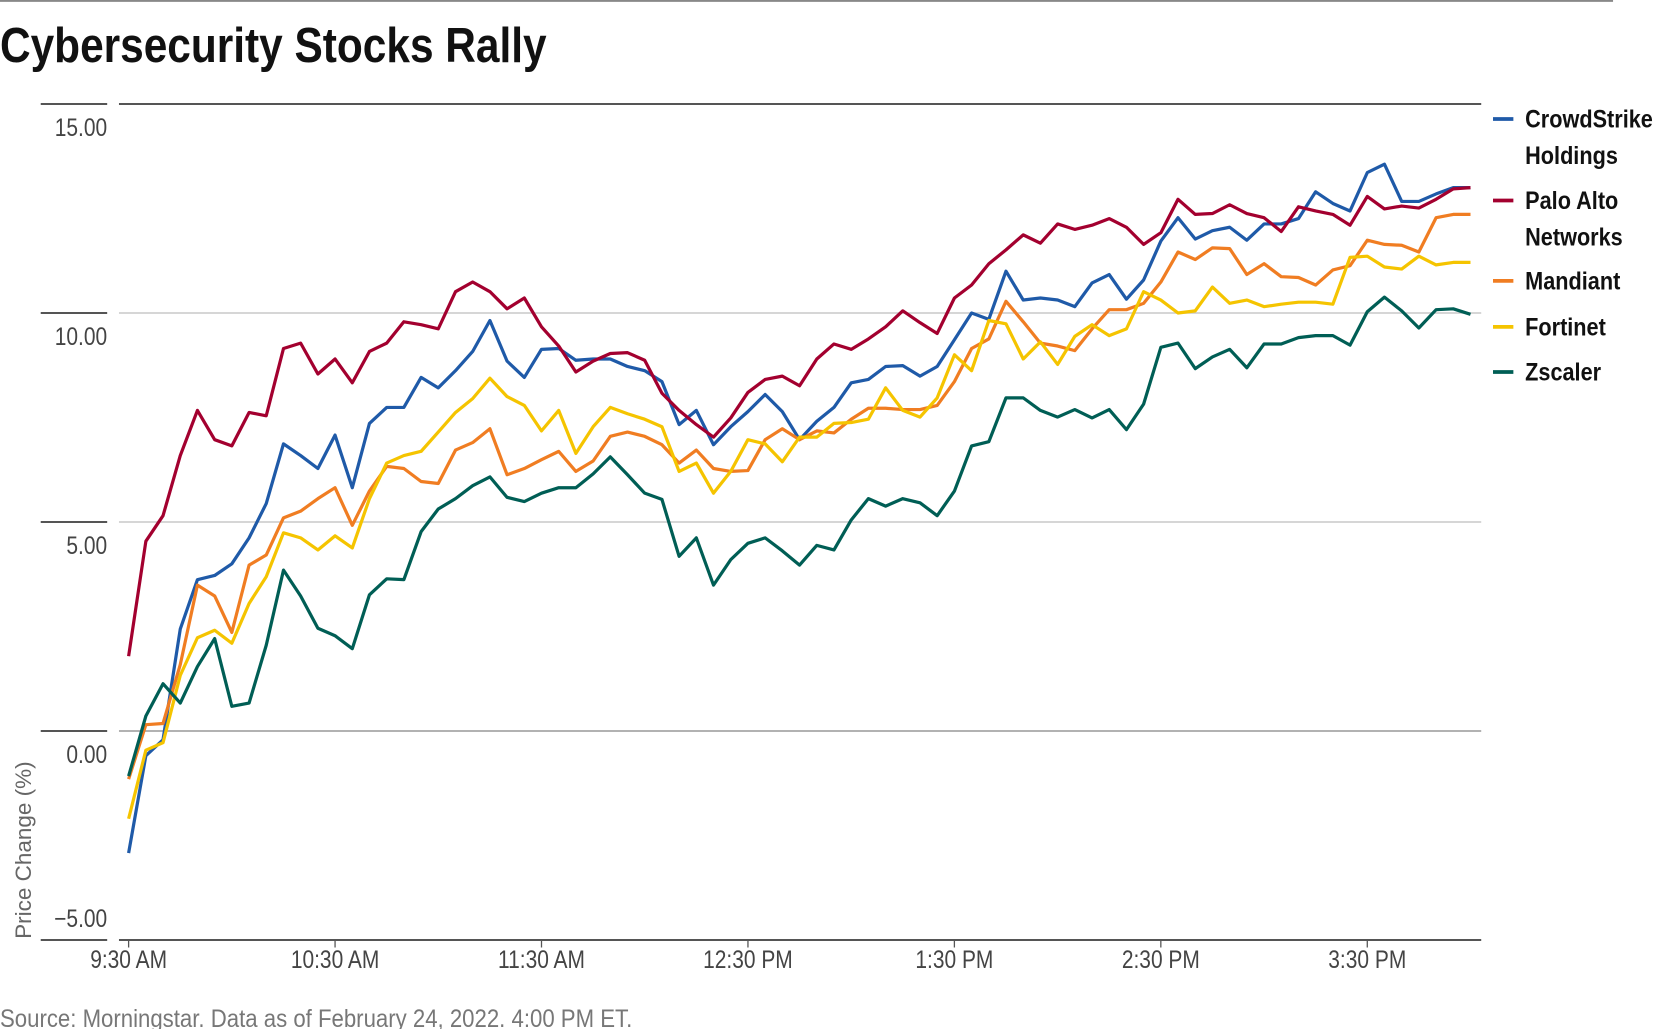  Describe the element at coordinates (86, 755) in the screenshot. I see `y-tick-label: 0.00` at that location.